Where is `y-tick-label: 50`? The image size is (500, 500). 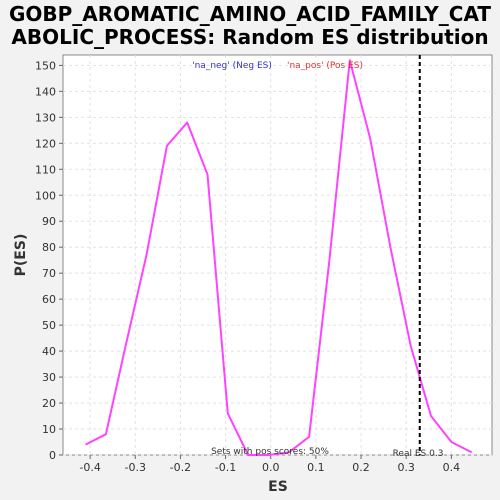
y-tick-label: 50 is located at coordinates (49, 325).